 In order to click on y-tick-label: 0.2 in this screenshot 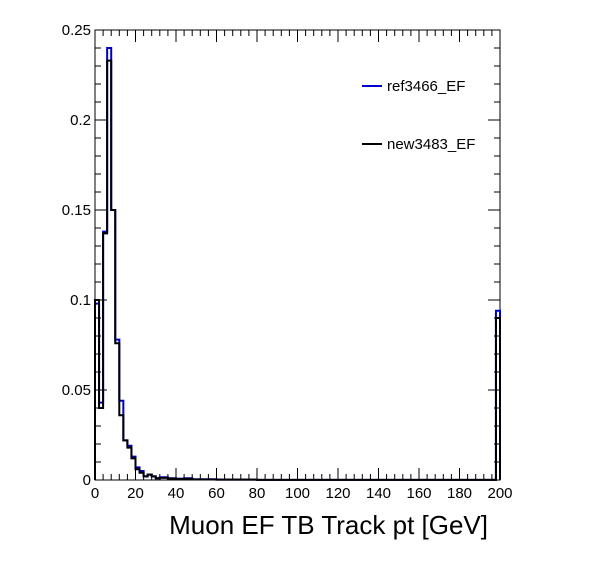, I will do `click(80, 120)`.